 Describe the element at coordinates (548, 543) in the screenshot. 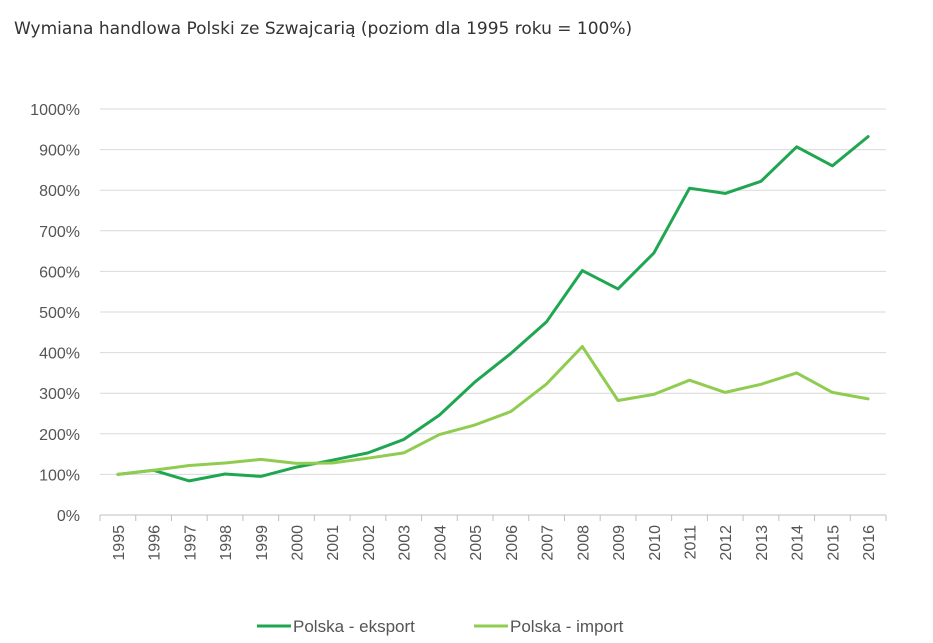

I see `x-tick-label: 2007` at that location.